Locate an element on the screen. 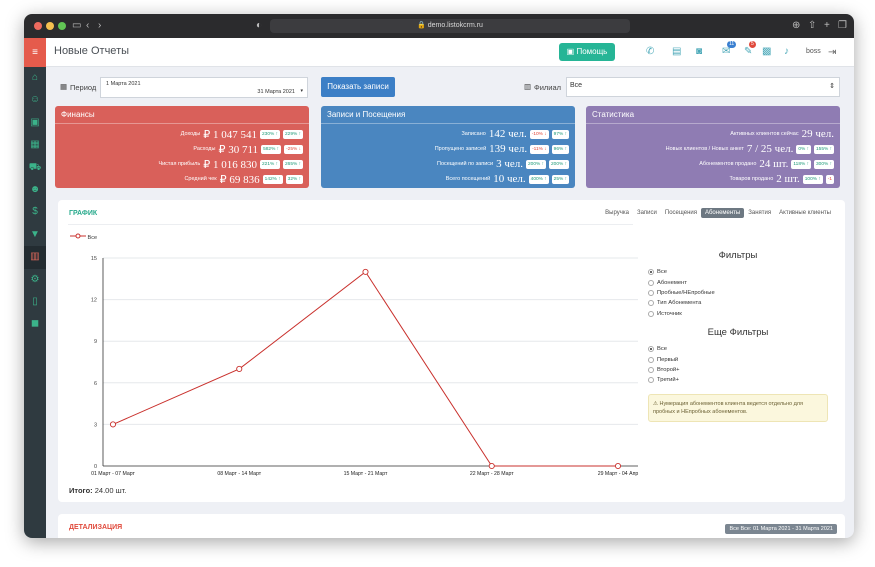 The width and height of the screenshot is (875, 567). total-label: Итого: is located at coordinates (81, 490).